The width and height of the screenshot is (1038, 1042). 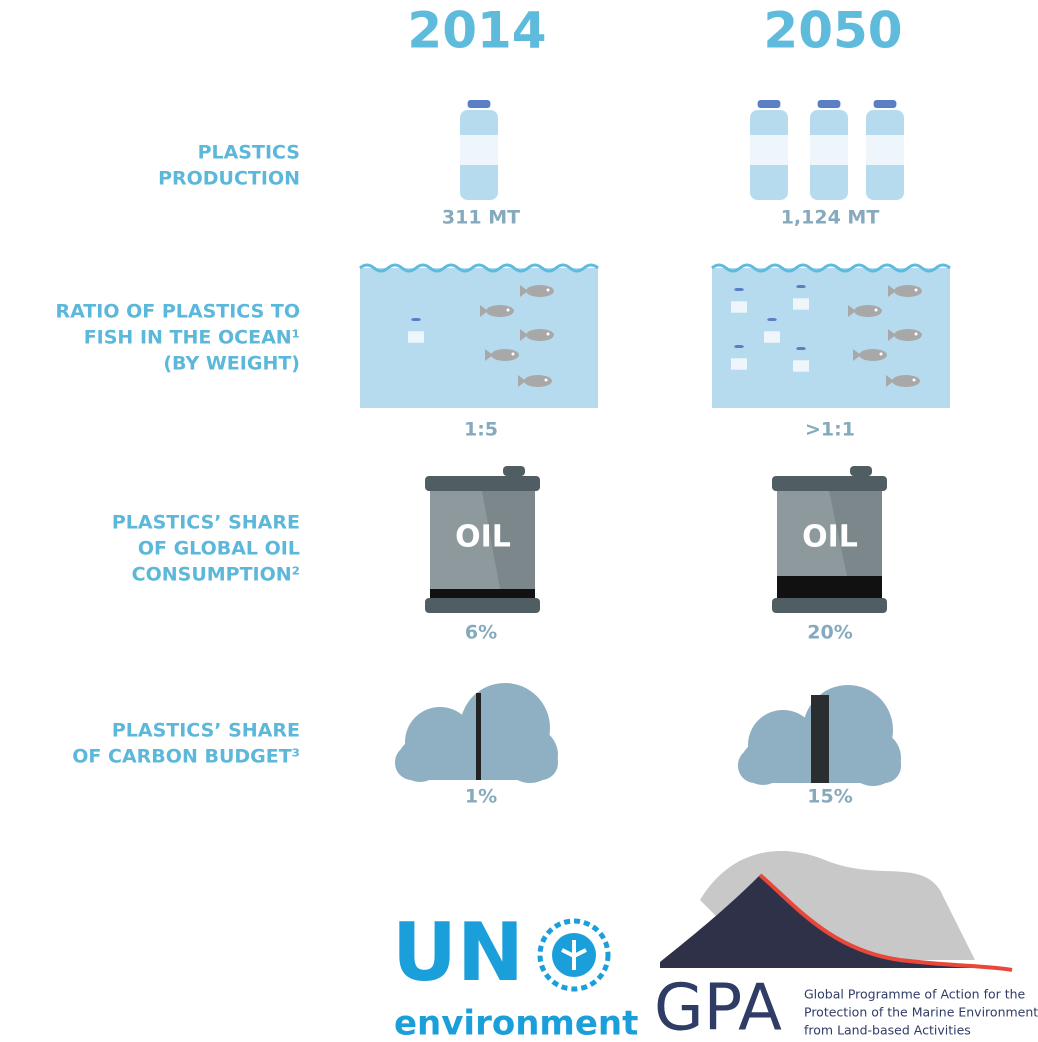 I want to click on ocean-2014, so click(x=479, y=335).